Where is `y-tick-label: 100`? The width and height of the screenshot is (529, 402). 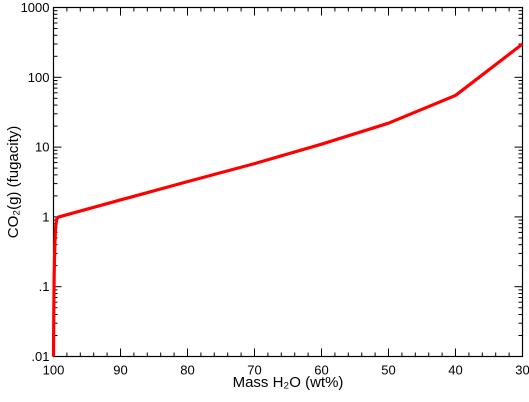 y-tick-label: 100 is located at coordinates (39, 77).